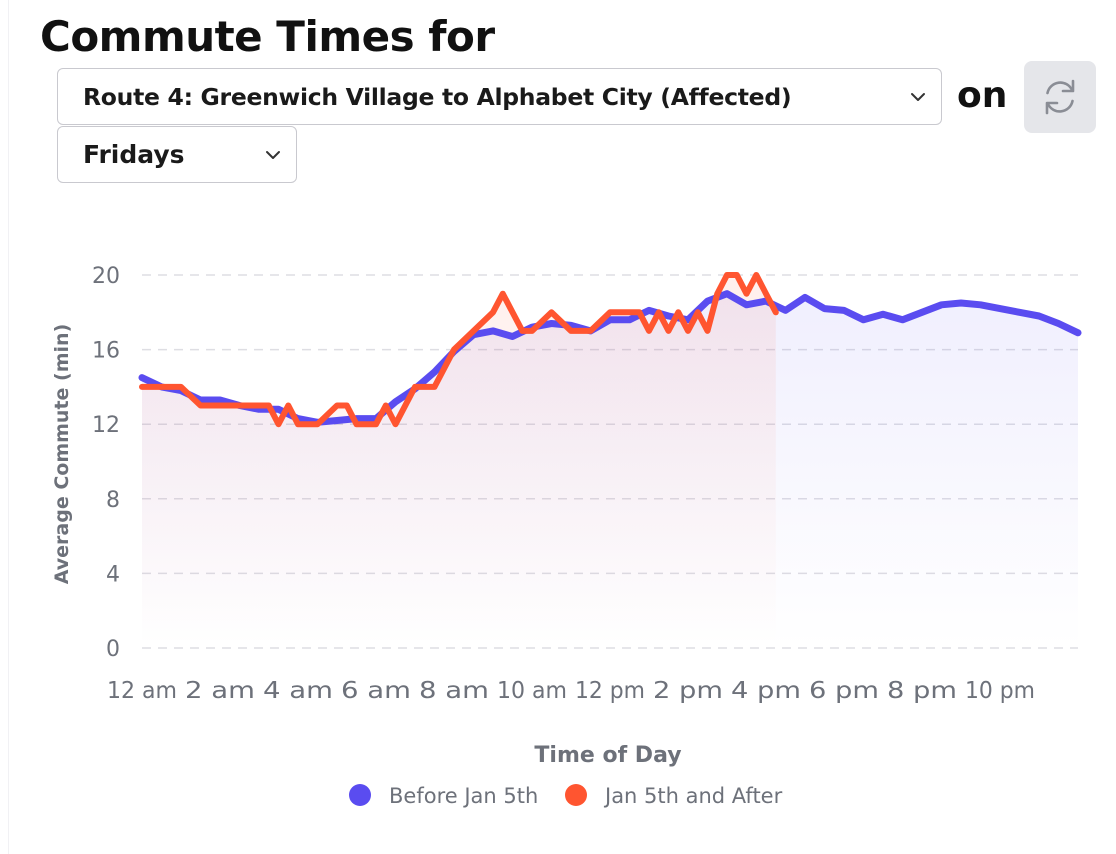  Describe the element at coordinates (766, 691) in the screenshot. I see `x-tick-label: 4 pm` at that location.